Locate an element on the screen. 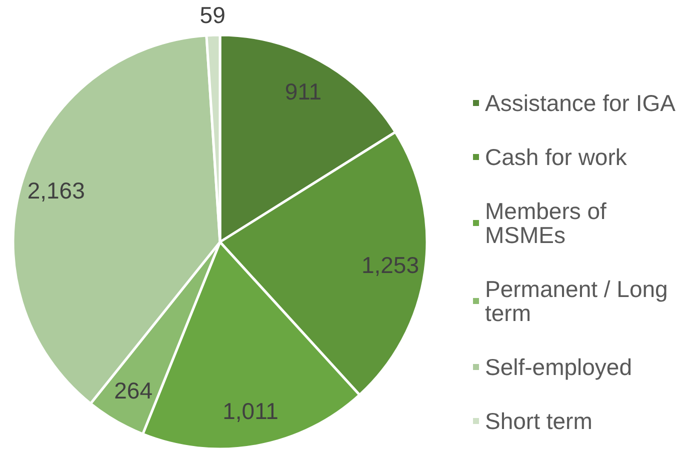  legend-label: Cash for work is located at coordinates (556, 157).